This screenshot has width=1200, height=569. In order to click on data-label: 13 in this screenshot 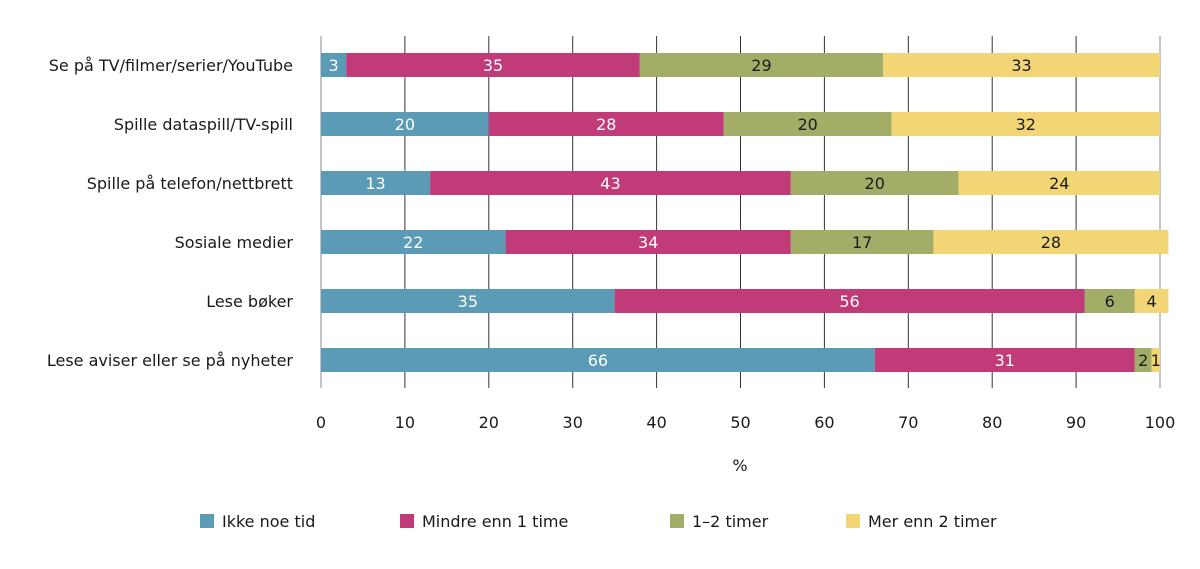, I will do `click(375, 183)`.